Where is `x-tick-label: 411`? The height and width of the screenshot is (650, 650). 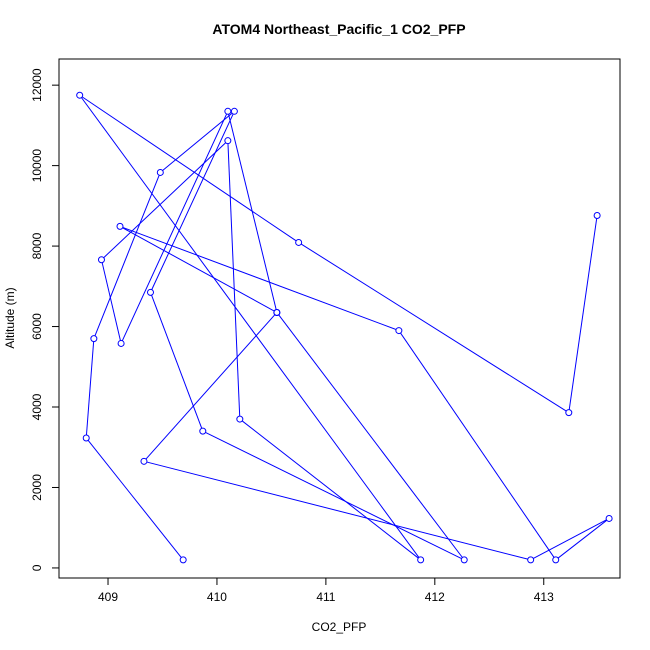
x-tick-label: 411 is located at coordinates (325, 597).